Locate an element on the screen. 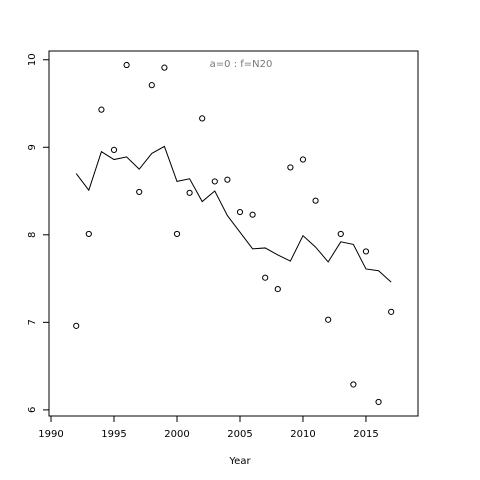  chart-title: a=0 : f=N20 is located at coordinates (241, 64).